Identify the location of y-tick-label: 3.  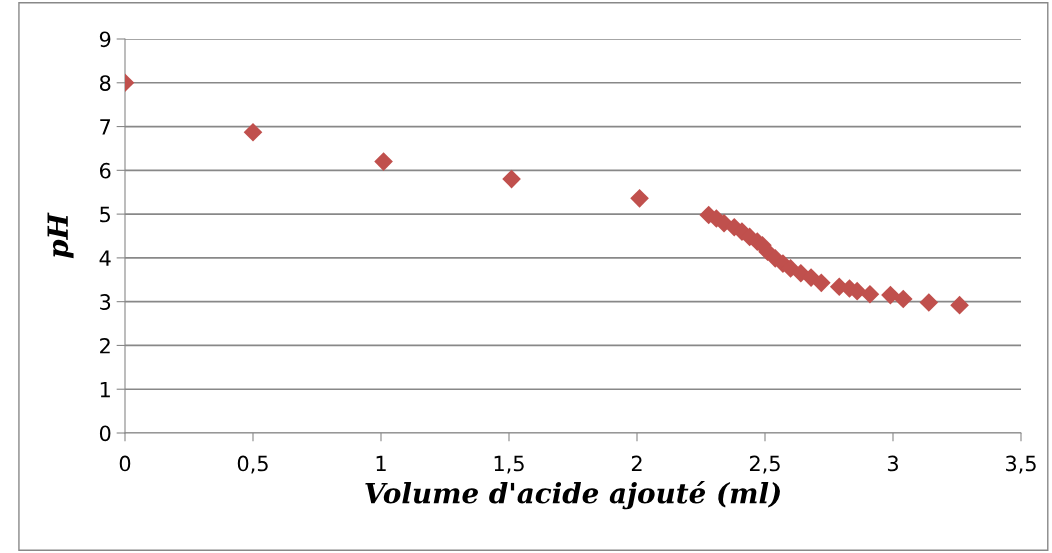
(105, 302).